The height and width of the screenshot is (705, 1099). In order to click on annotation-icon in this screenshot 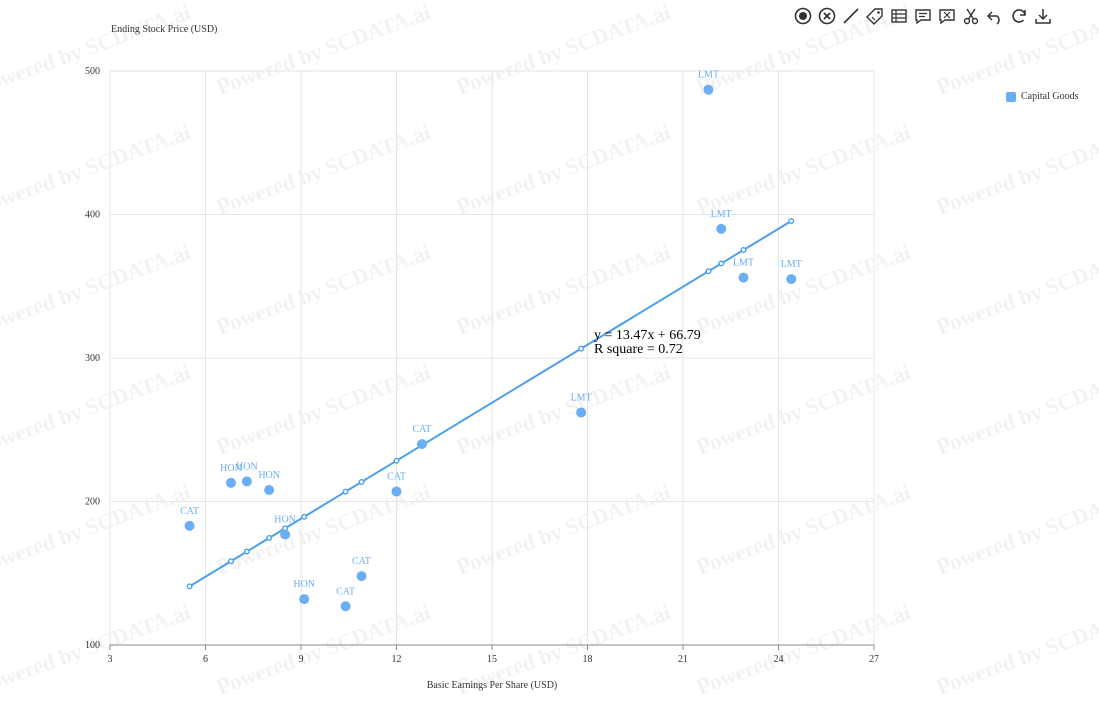, I will do `click(947, 16)`.